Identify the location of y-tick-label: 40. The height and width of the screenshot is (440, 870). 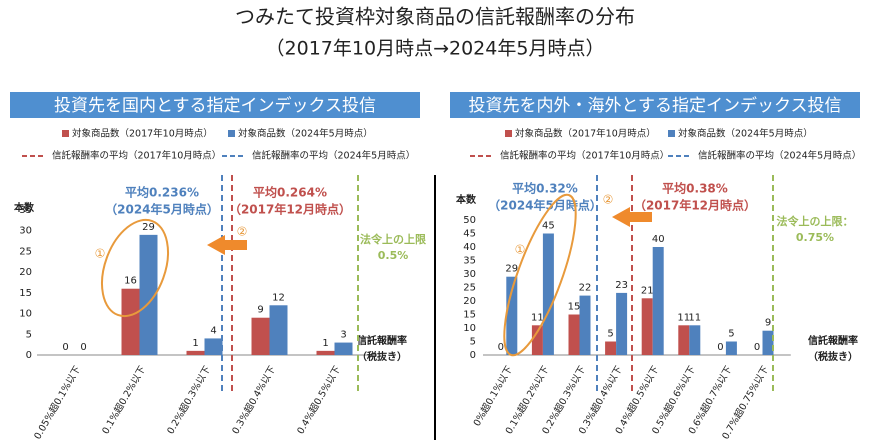
(469, 247).